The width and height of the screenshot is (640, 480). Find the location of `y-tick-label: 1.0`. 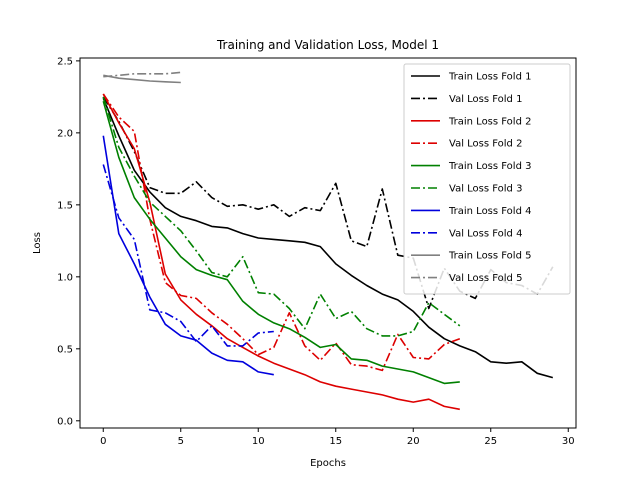

y-tick-label: 1.0 is located at coordinates (65, 277).